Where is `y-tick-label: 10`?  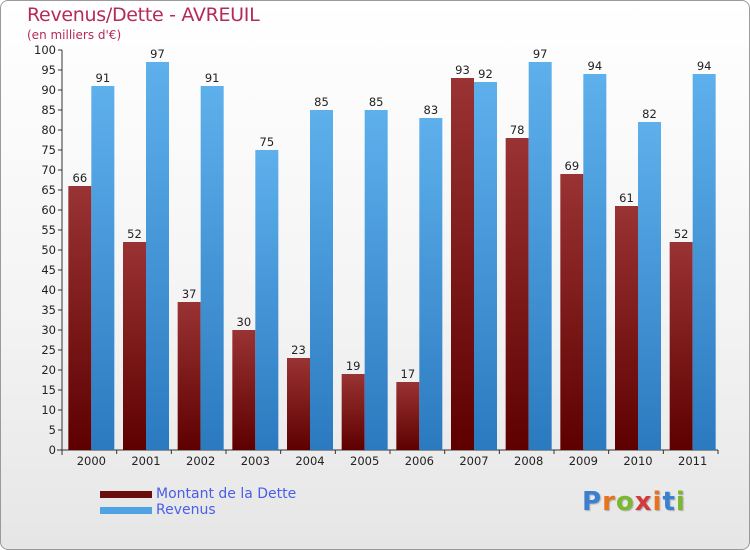
y-tick-label: 10 is located at coordinates (48, 410).